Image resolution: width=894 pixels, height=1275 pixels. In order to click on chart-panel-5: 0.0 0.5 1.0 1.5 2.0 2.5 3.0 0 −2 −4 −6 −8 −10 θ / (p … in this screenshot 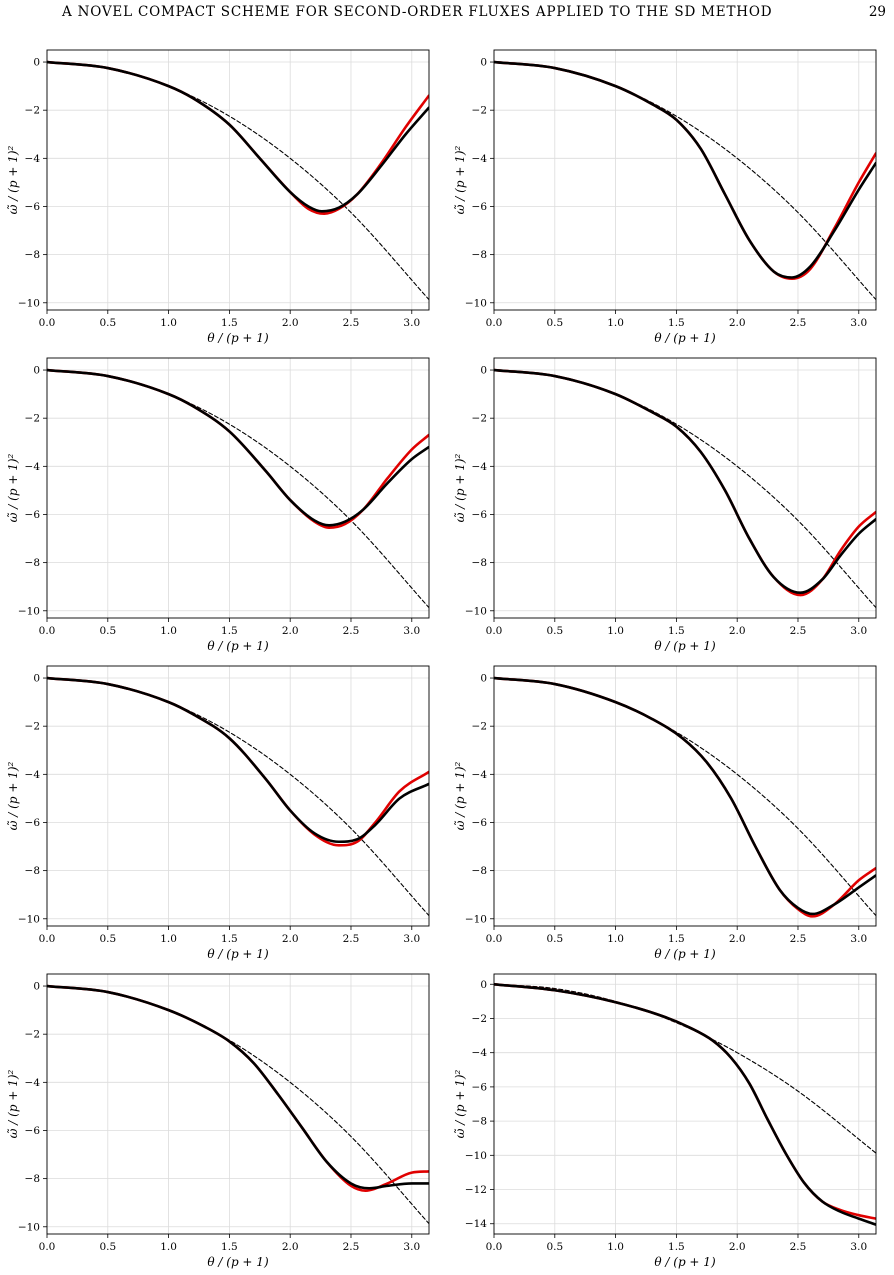, I will do `click(218, 813)`.